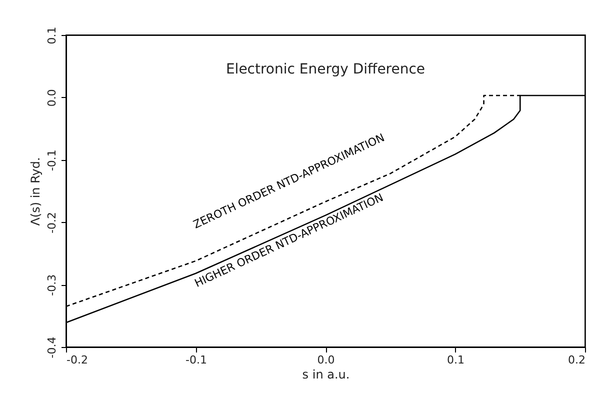 The image size is (614, 411). I want to click on x-tick-label: 0.0, so click(326, 360).